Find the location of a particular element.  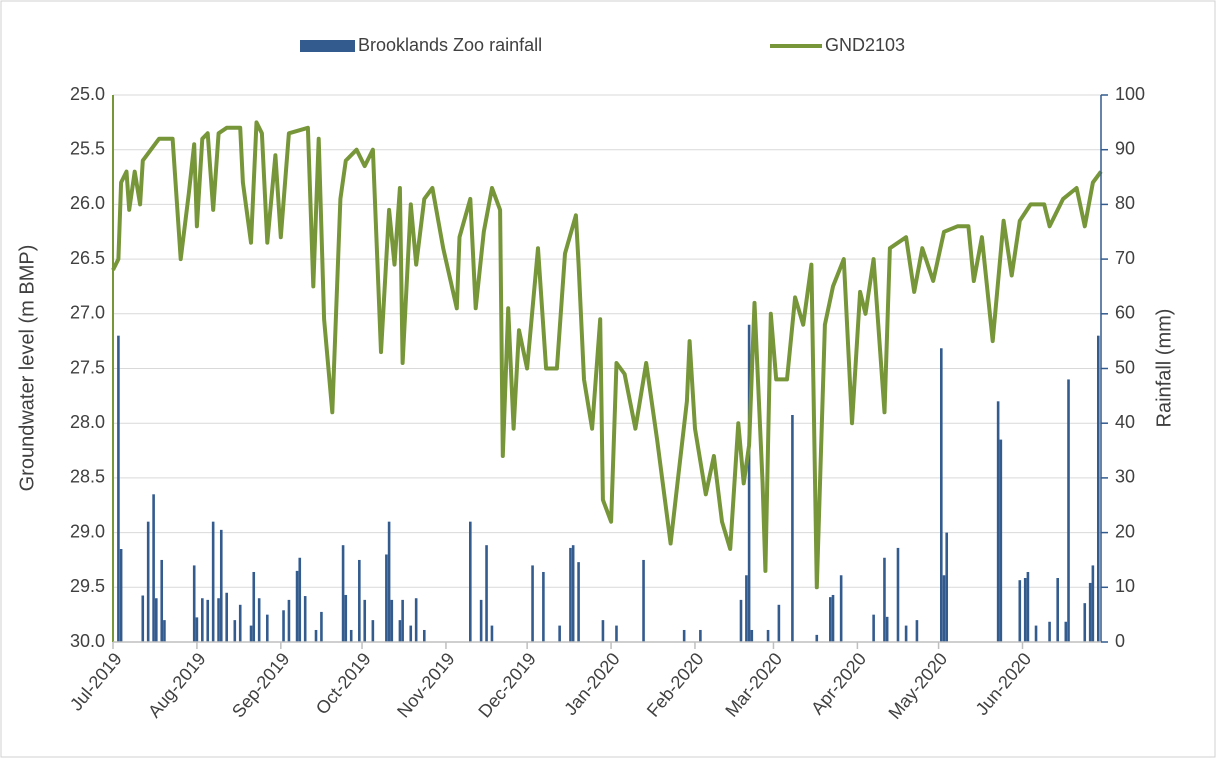

y2-tick-label: 10 is located at coordinates (1125, 586).